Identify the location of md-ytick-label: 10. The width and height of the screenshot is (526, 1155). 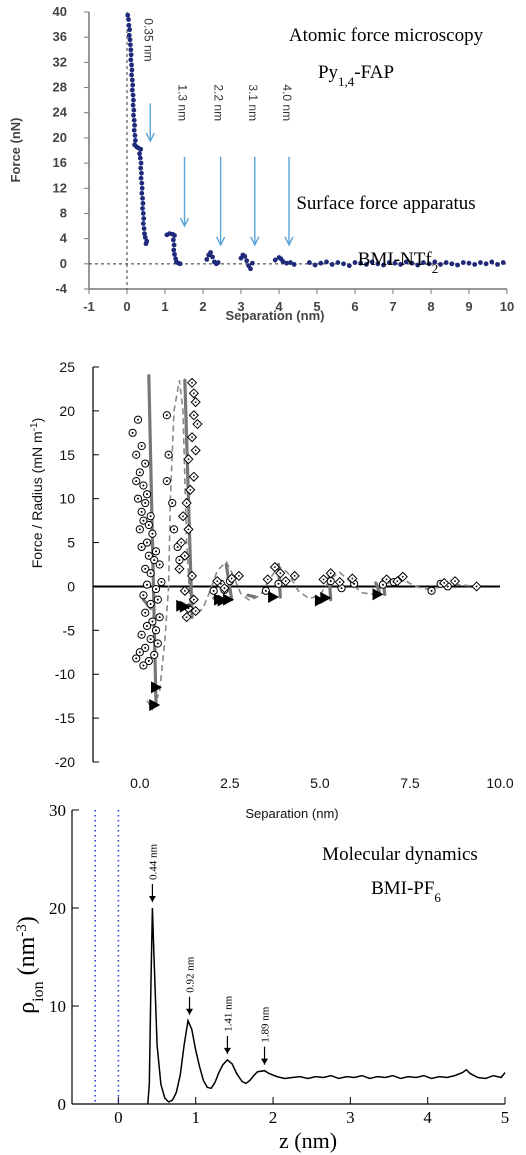
(57, 1006).